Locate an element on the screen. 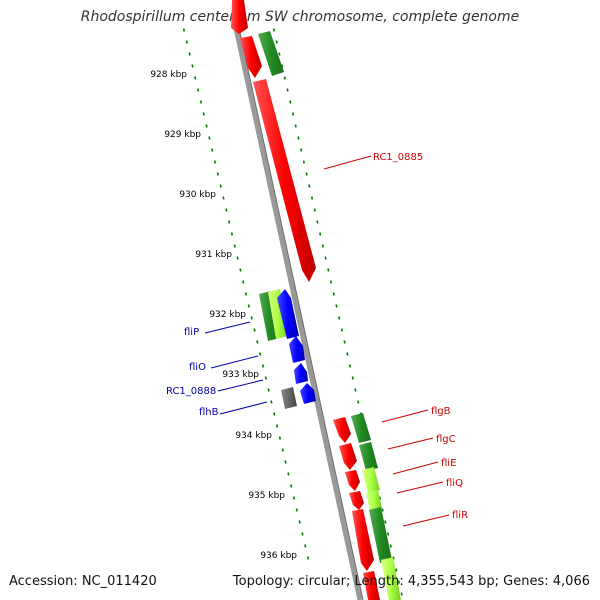 The image size is (600, 600). tick-label: 932 kbp is located at coordinates (227, 315).